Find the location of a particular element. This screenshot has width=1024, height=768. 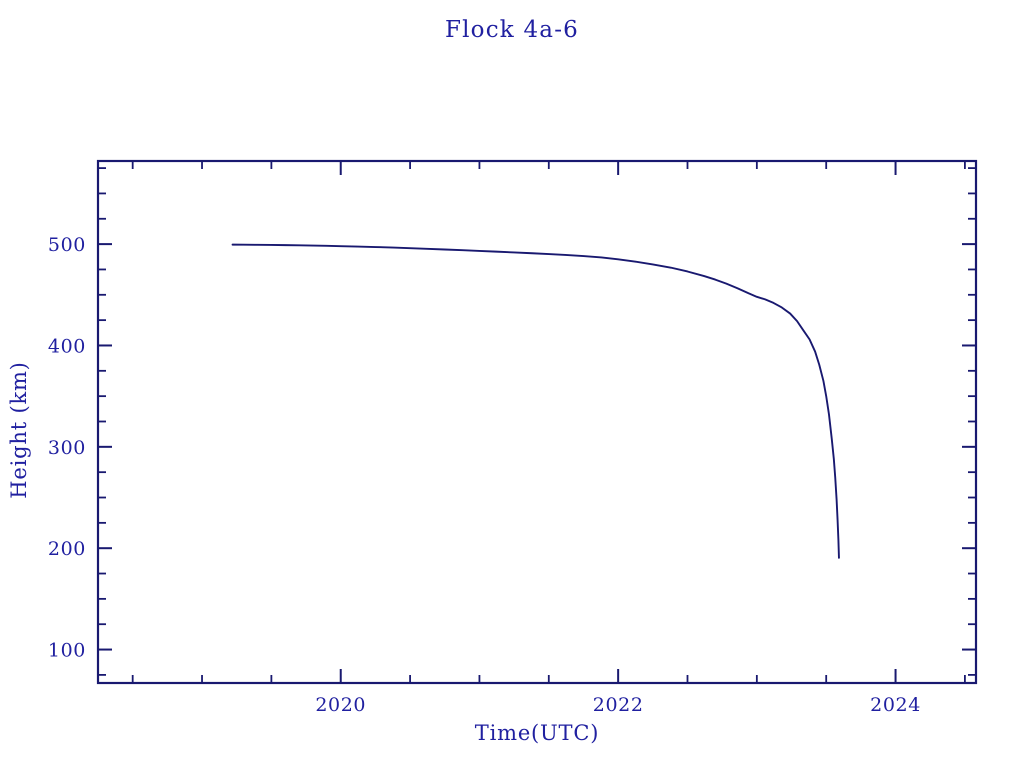

x-tick-label: 2022 is located at coordinates (618, 705).